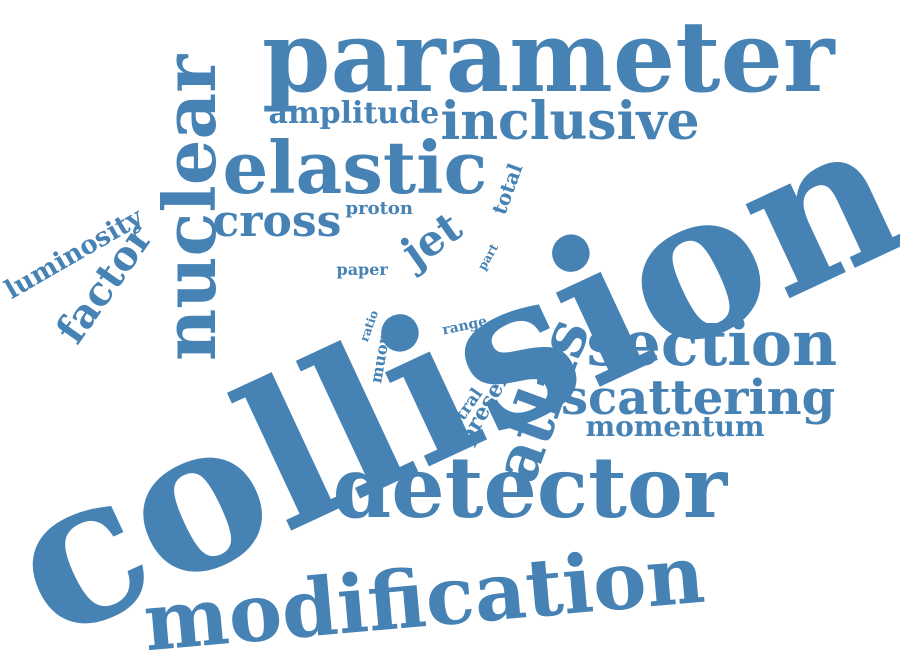 This screenshot has height=665, width=900. Describe the element at coordinates (277, 221) in the screenshot. I see `word-cross: cross` at that location.